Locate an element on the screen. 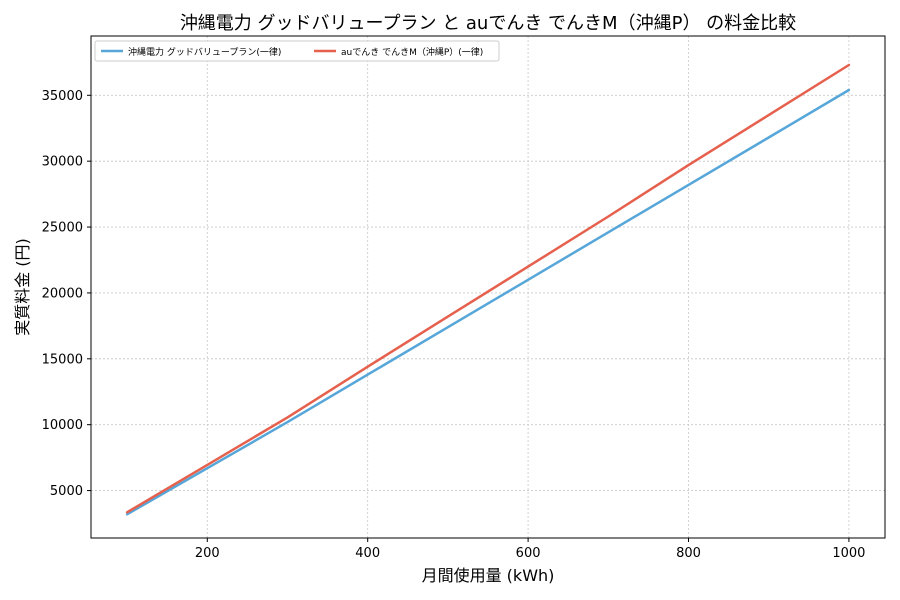 This screenshot has height=600, width=900. legend-box is located at coordinates (297, 51).